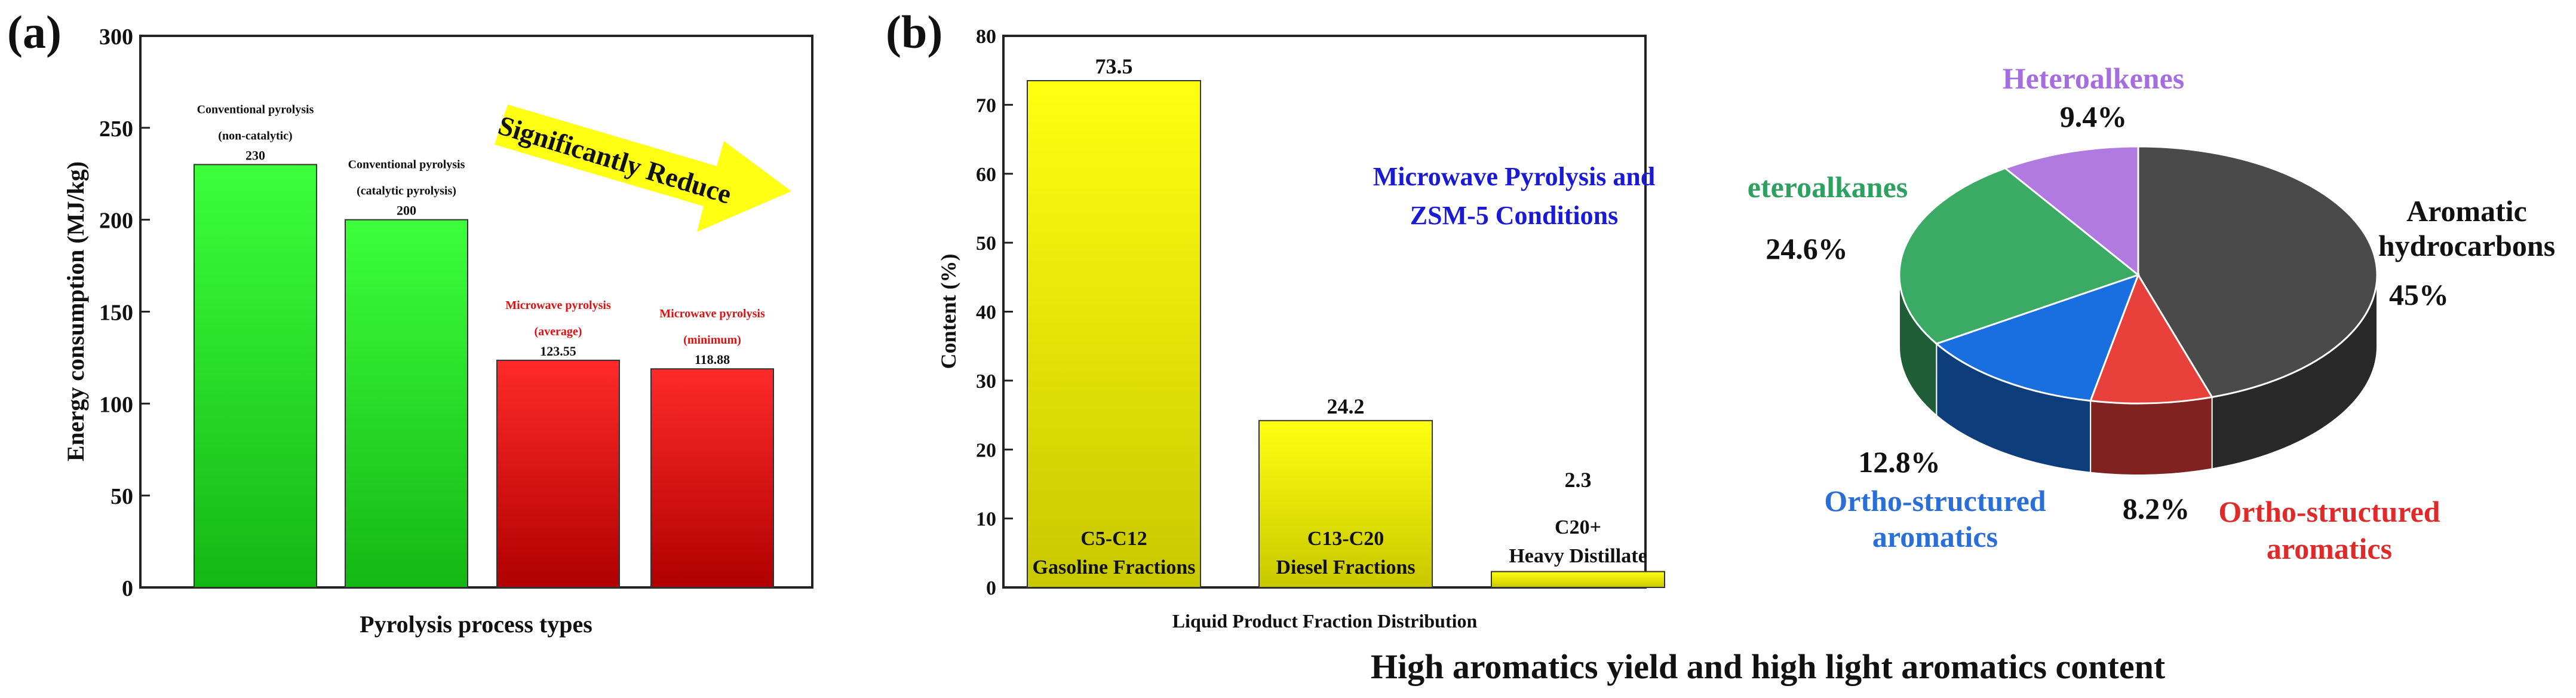  I want to click on y-tick-label: 250, so click(116, 129).